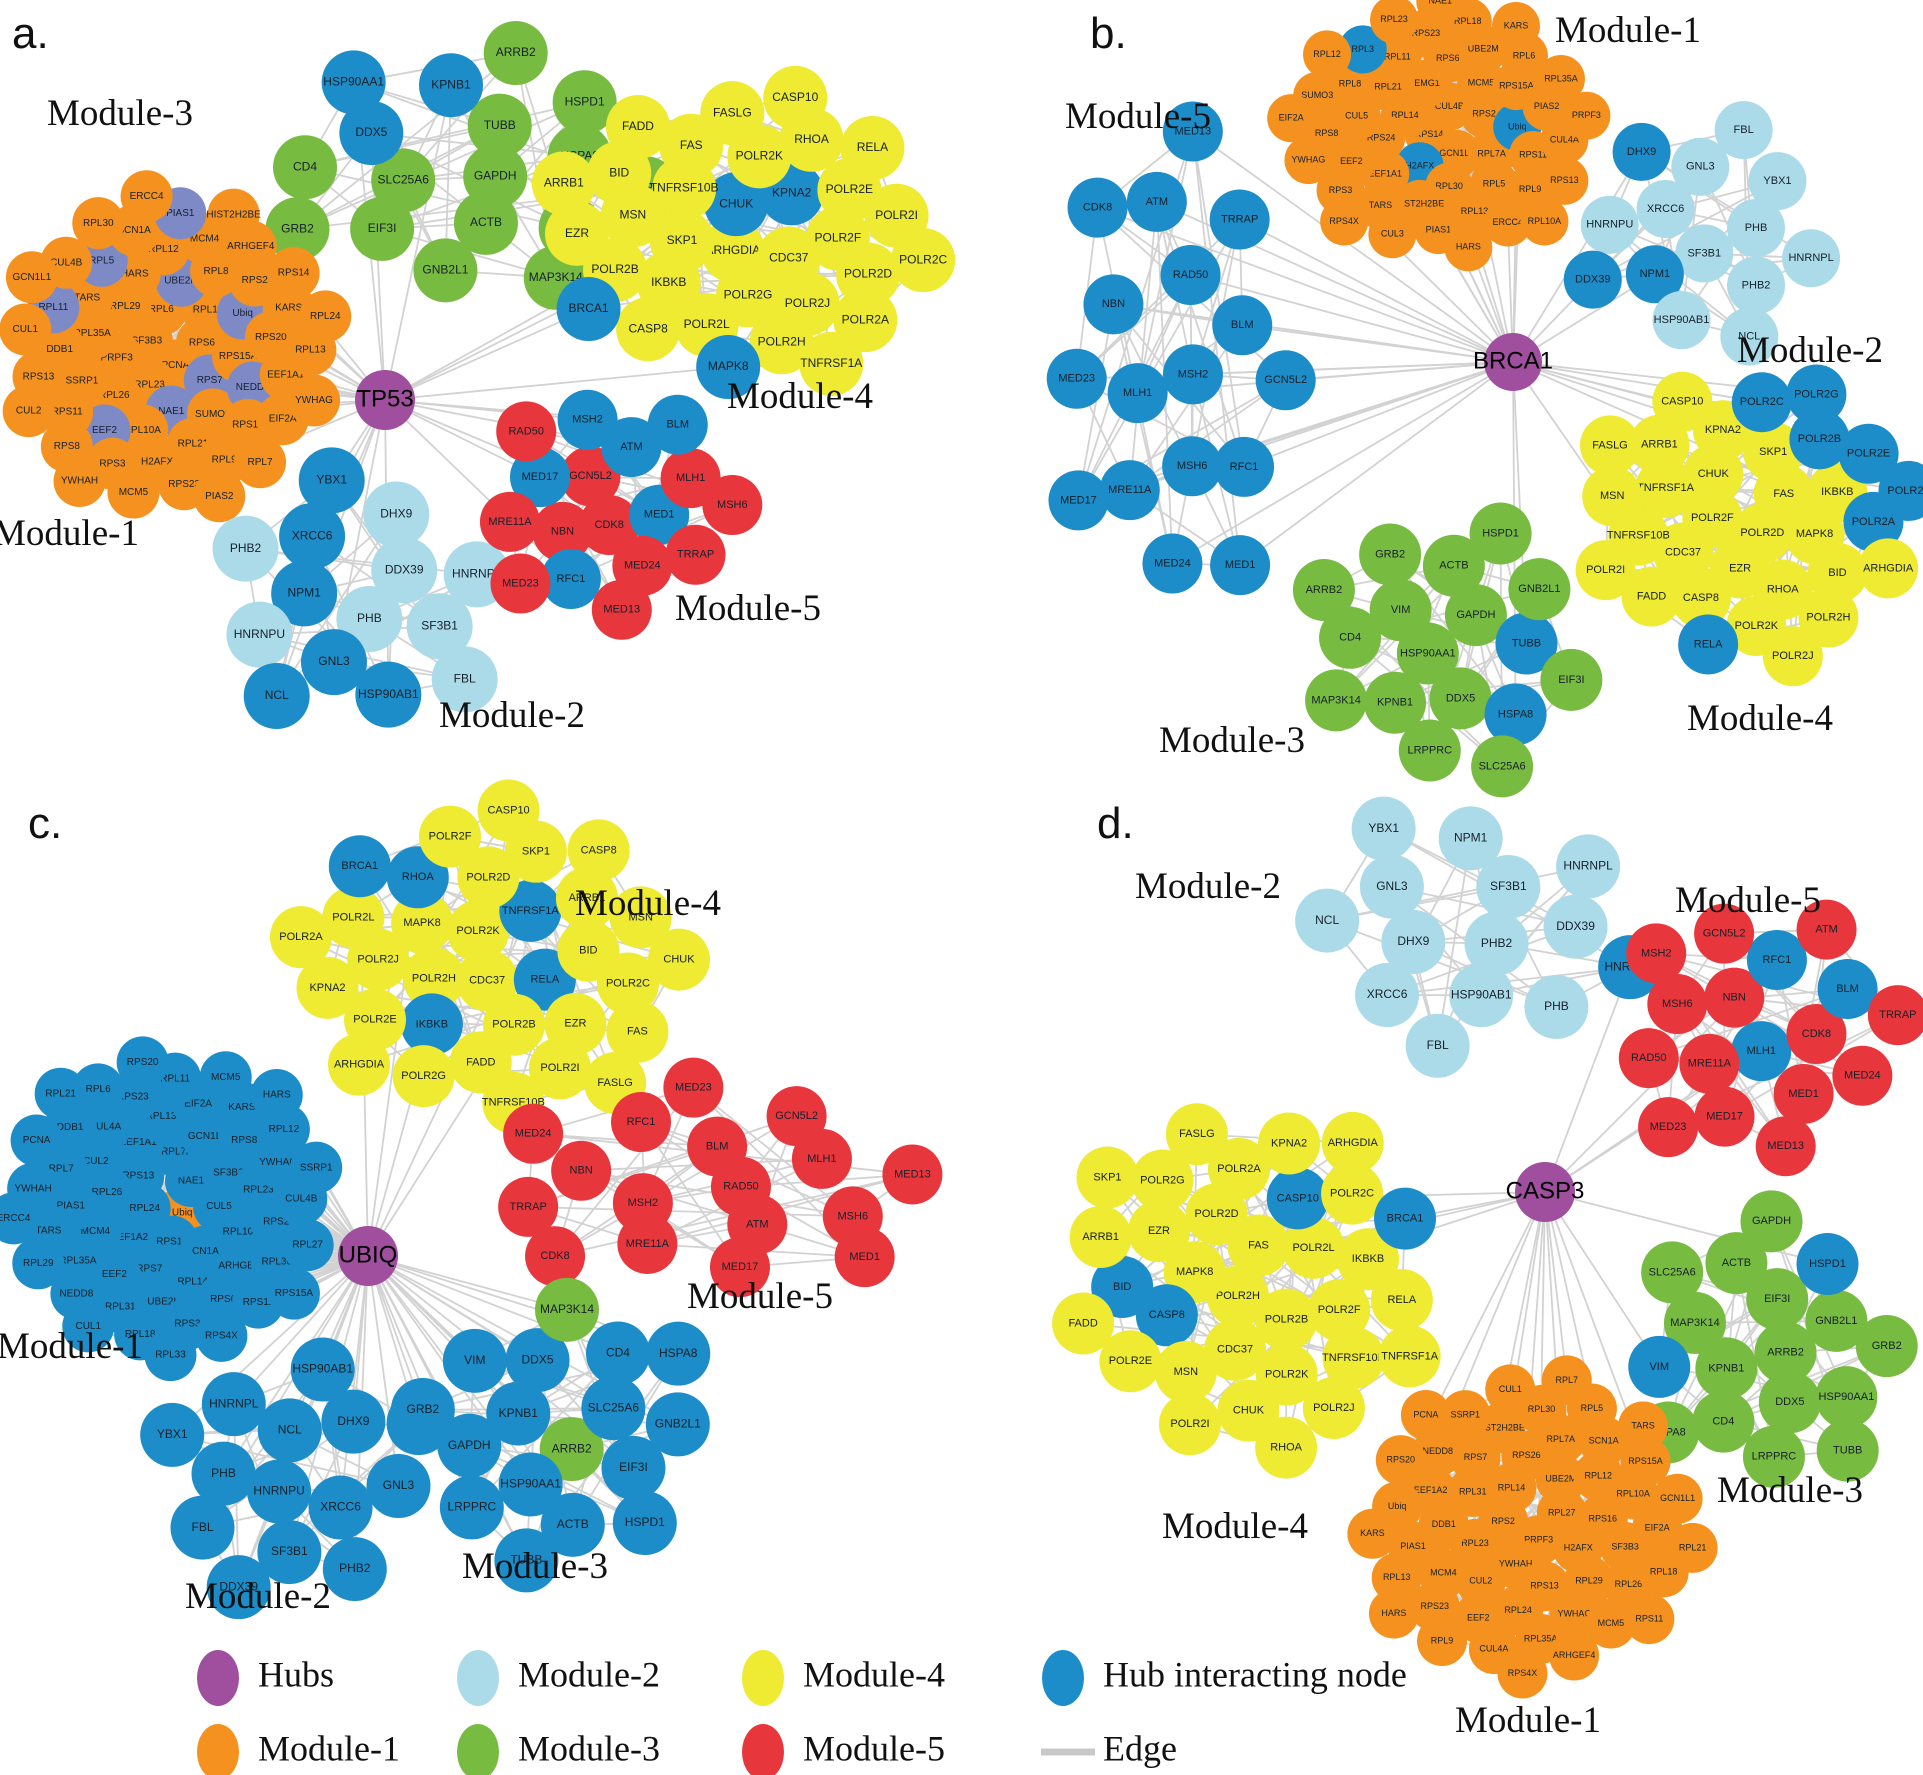  What do you see at coordinates (1396, 1577) in the screenshot?
I see `node-RPL13` at bounding box center [1396, 1577].